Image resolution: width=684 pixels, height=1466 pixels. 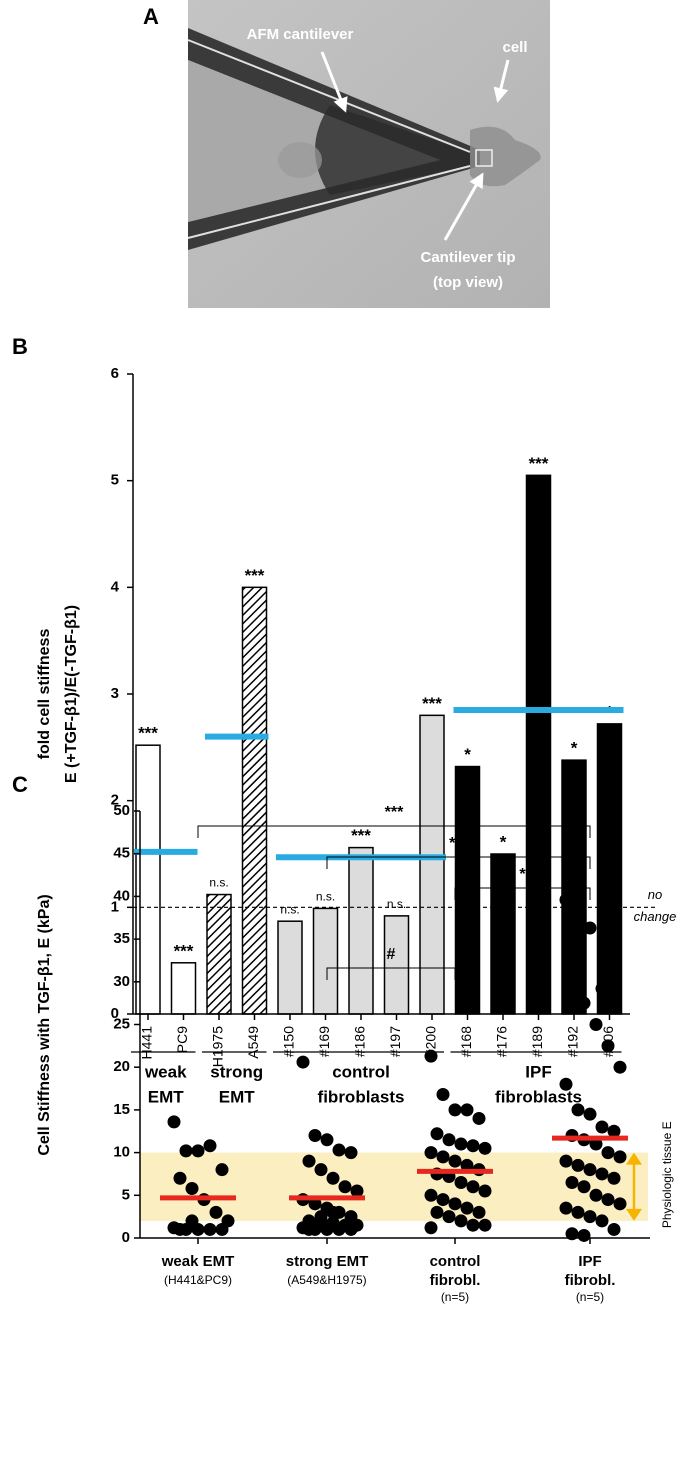 I want to click on y-axis-label: fold cell stiffness, so click(x=44, y=694).